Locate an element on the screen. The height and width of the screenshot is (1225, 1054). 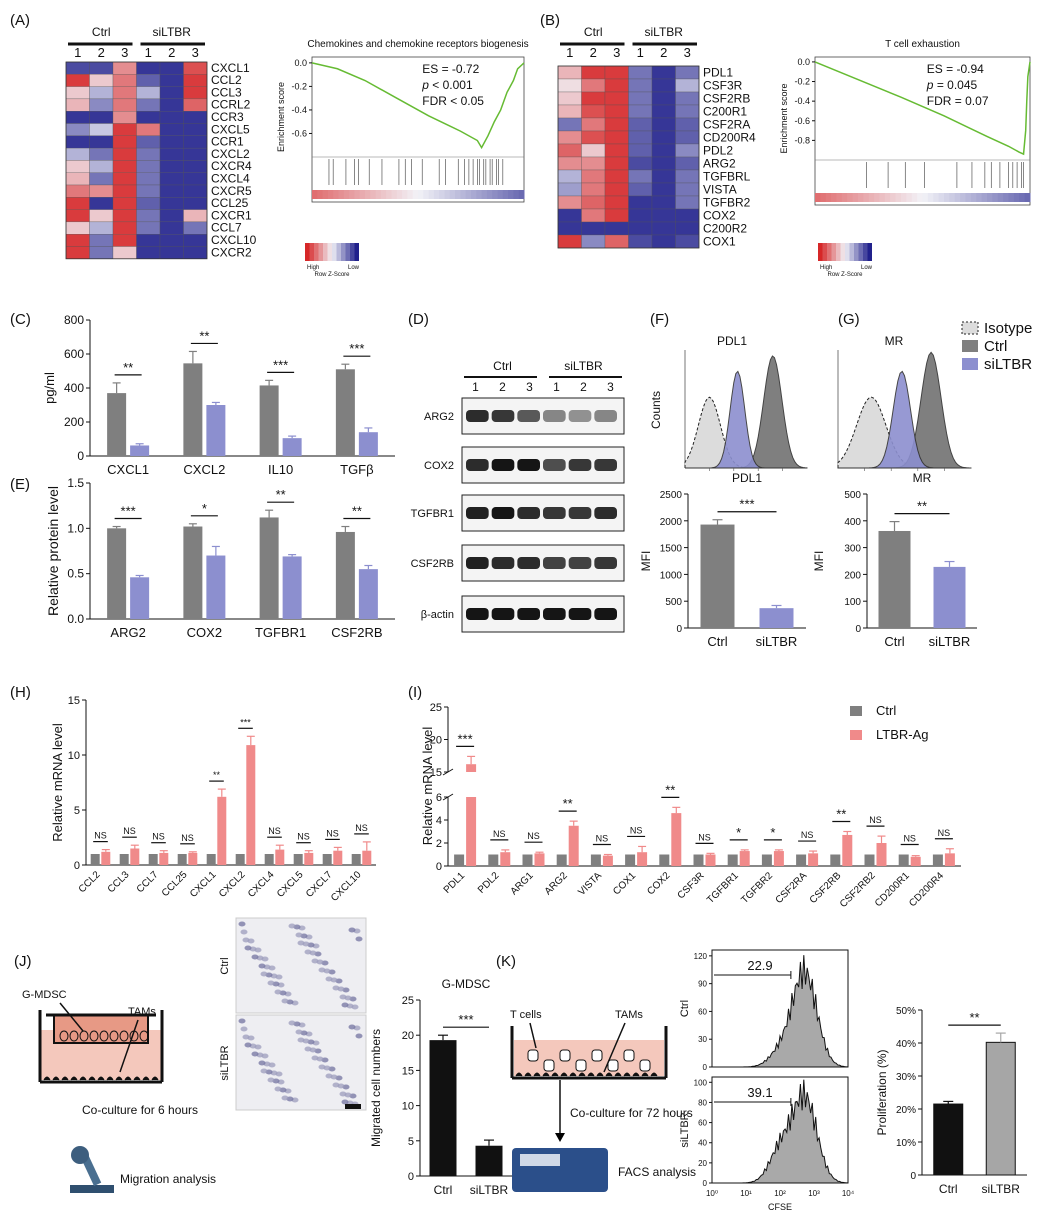
tam-cell is located at coordinates (146, 1078).